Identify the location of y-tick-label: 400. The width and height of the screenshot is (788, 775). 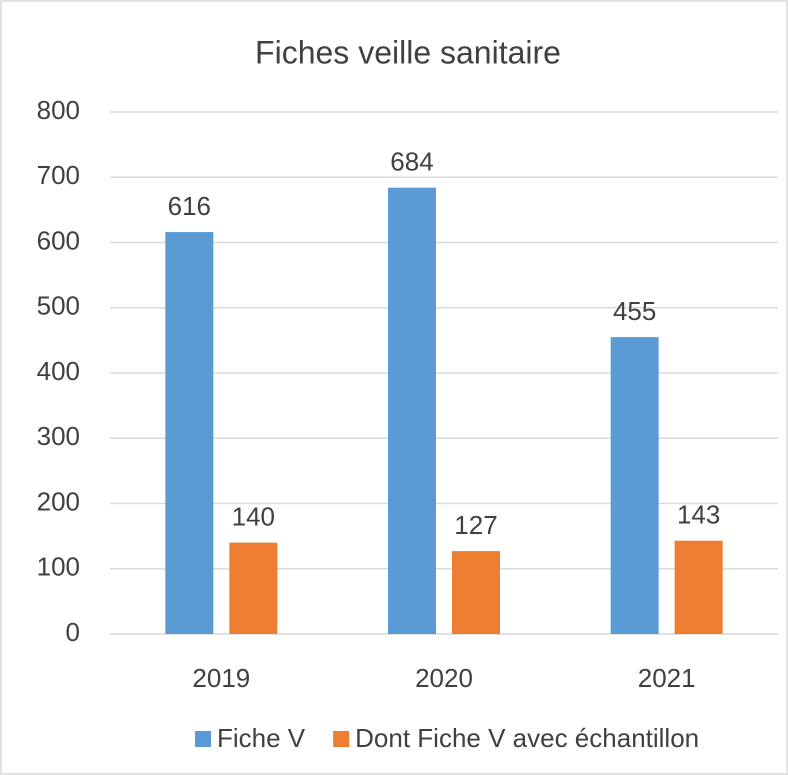
(58, 371).